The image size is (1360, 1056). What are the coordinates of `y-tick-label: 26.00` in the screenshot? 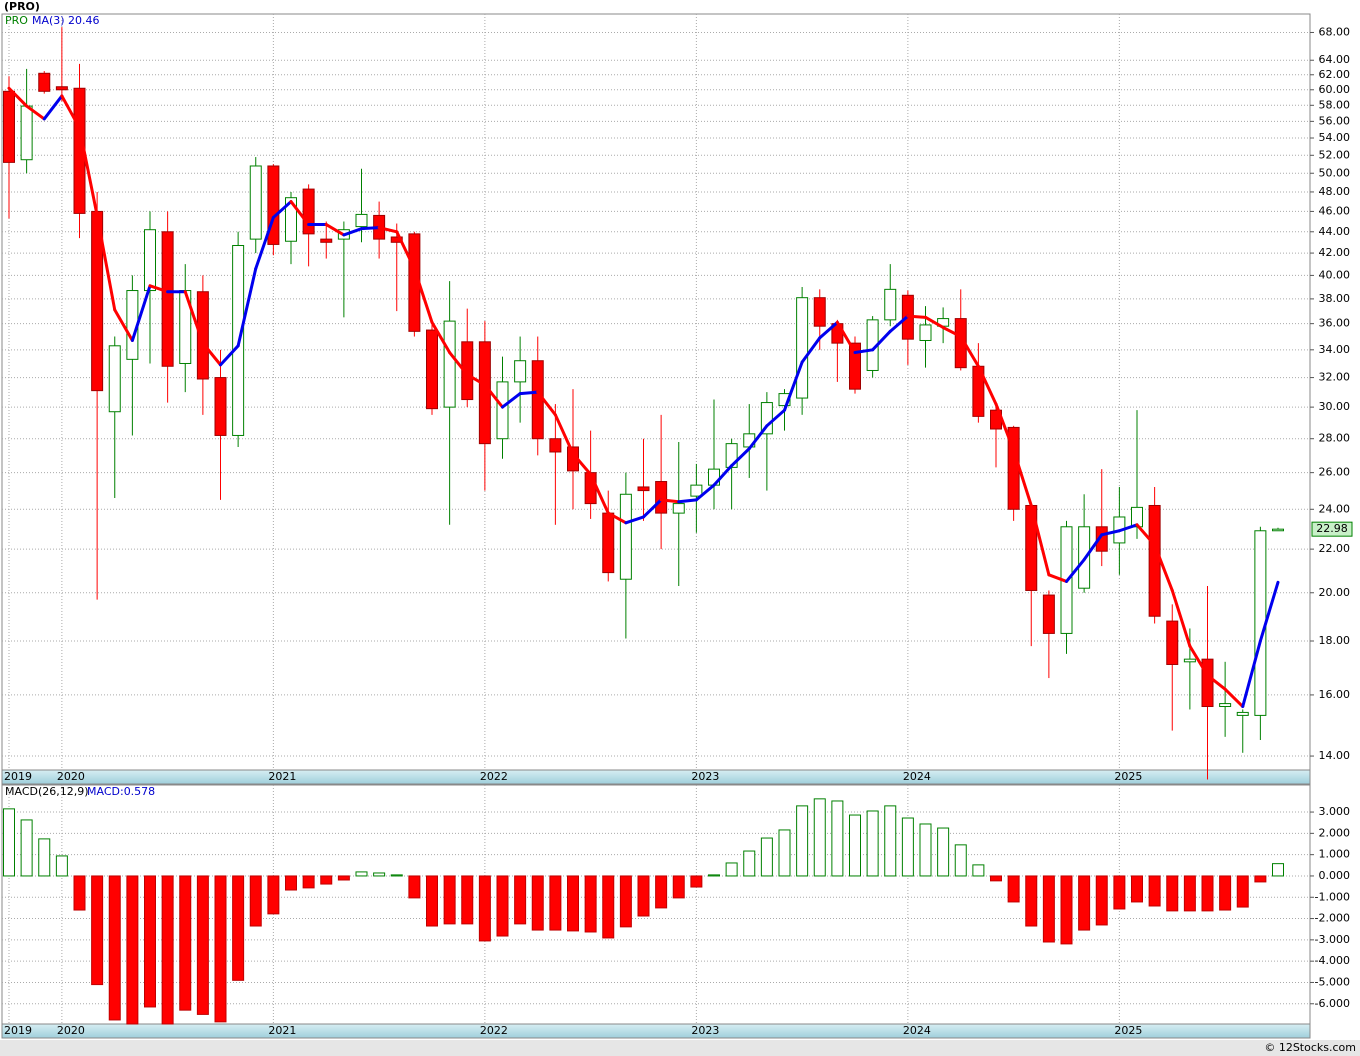 It's located at (1335, 472).